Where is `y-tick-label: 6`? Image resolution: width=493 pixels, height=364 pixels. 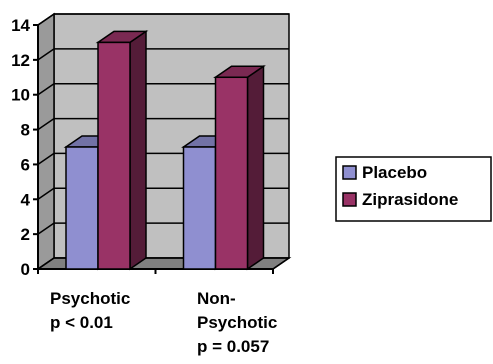
y-tick-label: 6 is located at coordinates (25, 164).